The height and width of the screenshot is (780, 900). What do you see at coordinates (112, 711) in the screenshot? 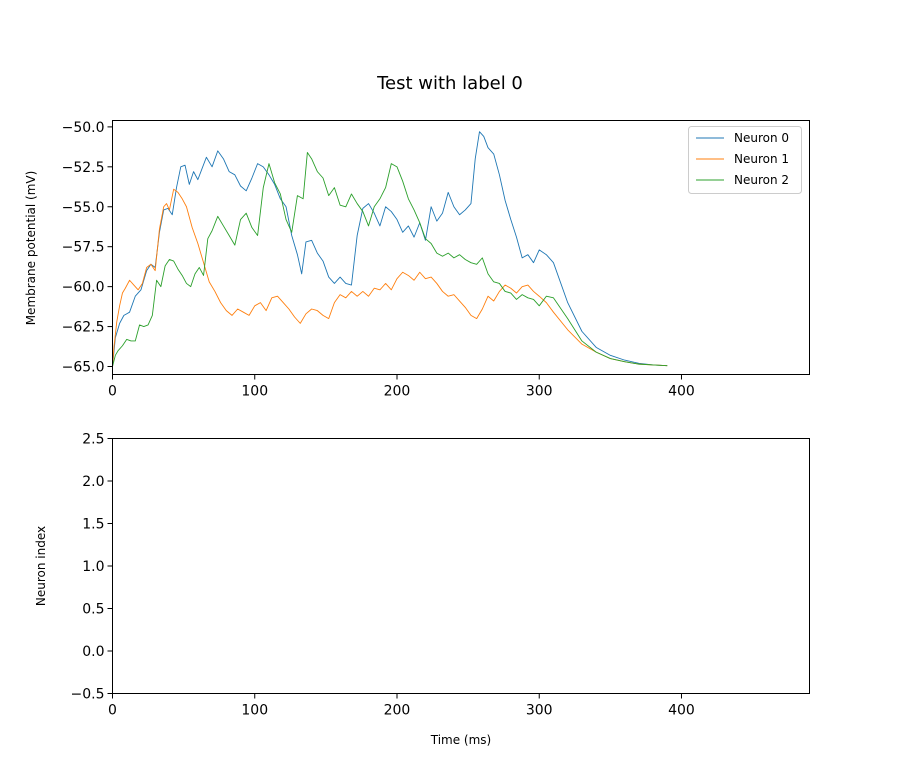
I see `spike-raster-x-tick-label: 0` at bounding box center [112, 711].